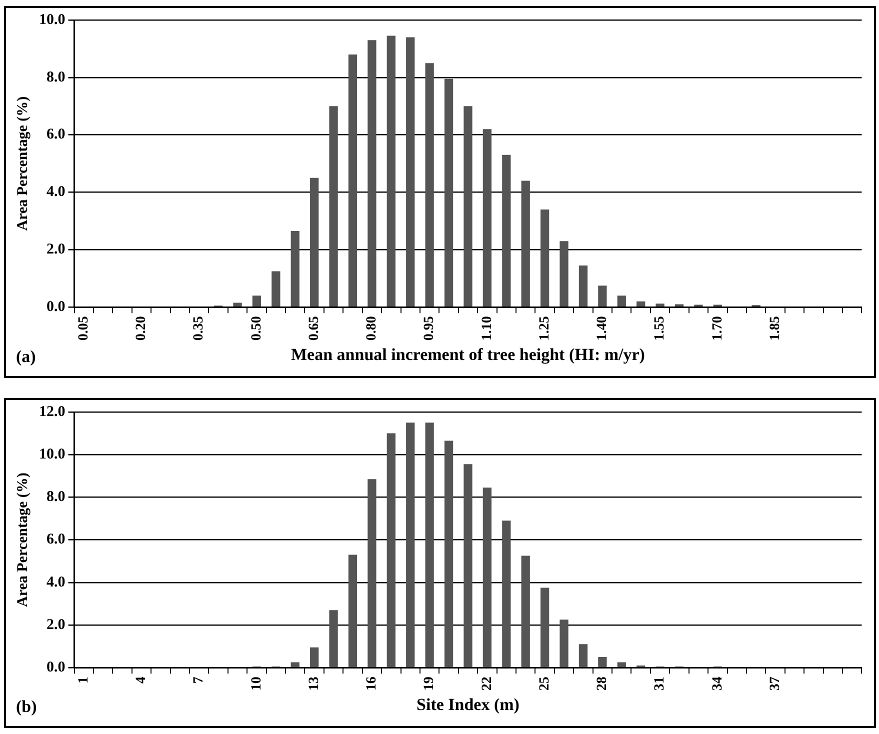 This screenshot has height=734, width=879. I want to click on x-tick-label: 0.05, so click(84, 328).